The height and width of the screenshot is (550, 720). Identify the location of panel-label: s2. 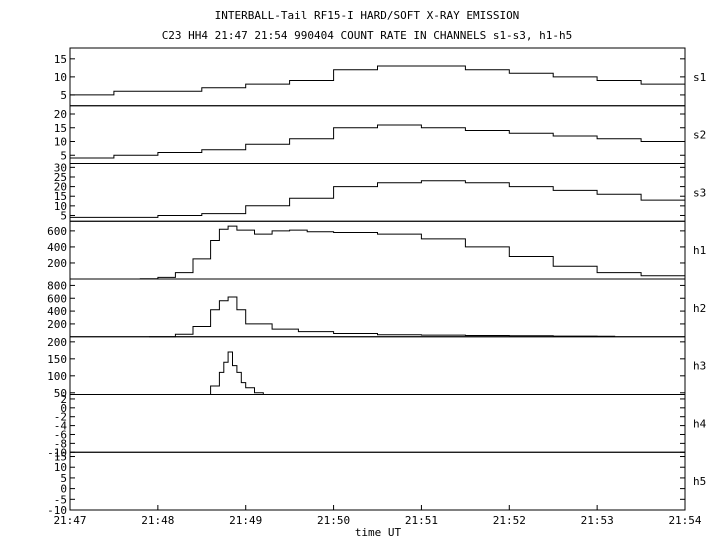
(699, 135).